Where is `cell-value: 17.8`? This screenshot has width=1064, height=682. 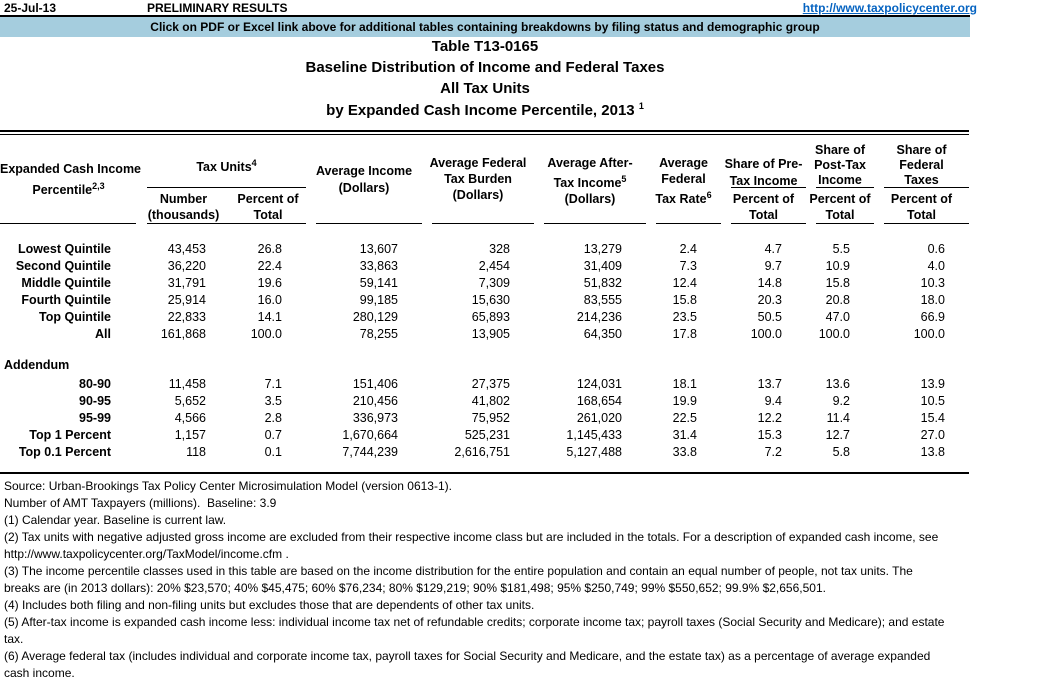
cell-value: 17.8 is located at coordinates (684, 333).